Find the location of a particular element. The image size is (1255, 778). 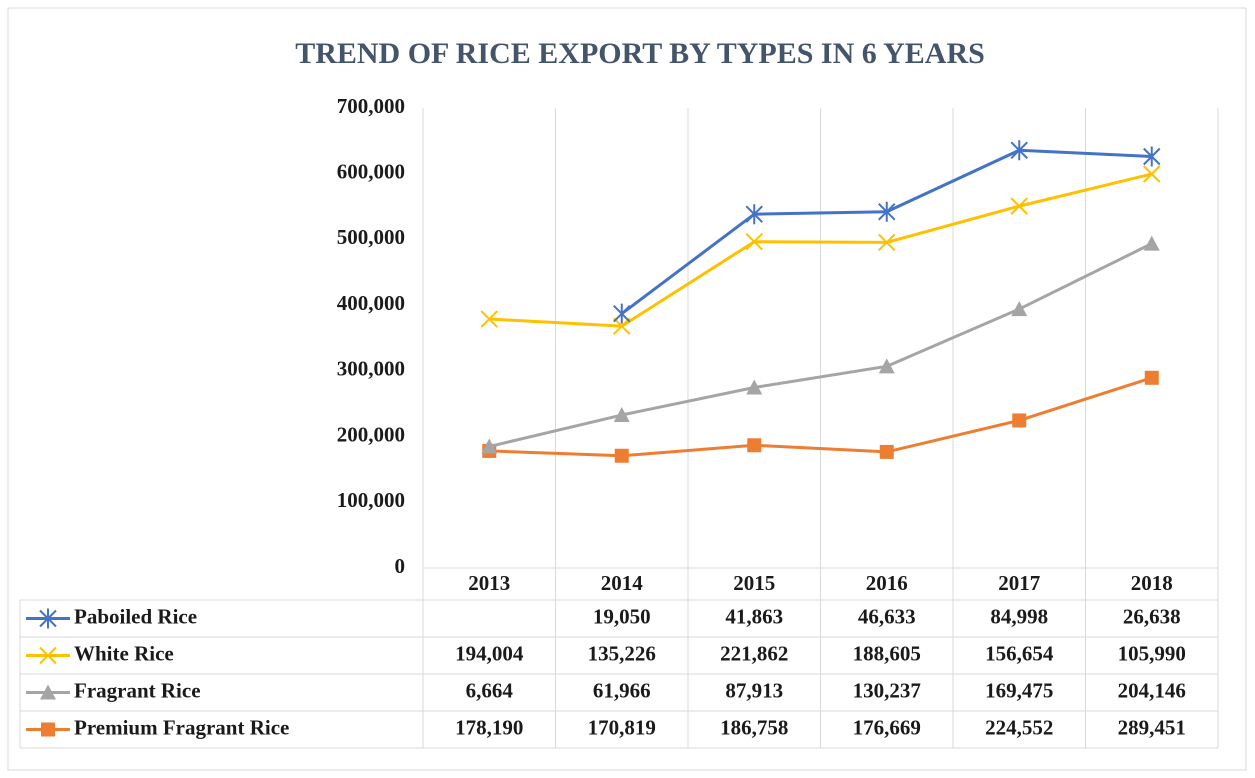

x-tick-label: 2014 is located at coordinates (622, 583).